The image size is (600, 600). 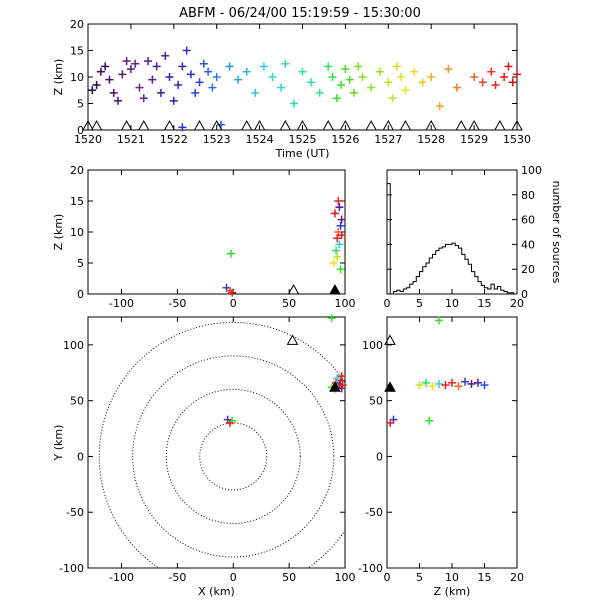 What do you see at coordinates (376, 401) in the screenshot?
I see `z-y-ytick-label: 50` at bounding box center [376, 401].